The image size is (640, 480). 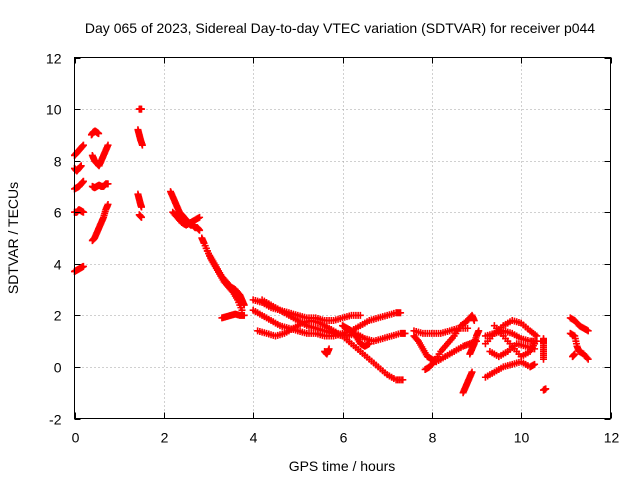 What do you see at coordinates (165, 438) in the screenshot?
I see `x-tick-label: 2` at bounding box center [165, 438].